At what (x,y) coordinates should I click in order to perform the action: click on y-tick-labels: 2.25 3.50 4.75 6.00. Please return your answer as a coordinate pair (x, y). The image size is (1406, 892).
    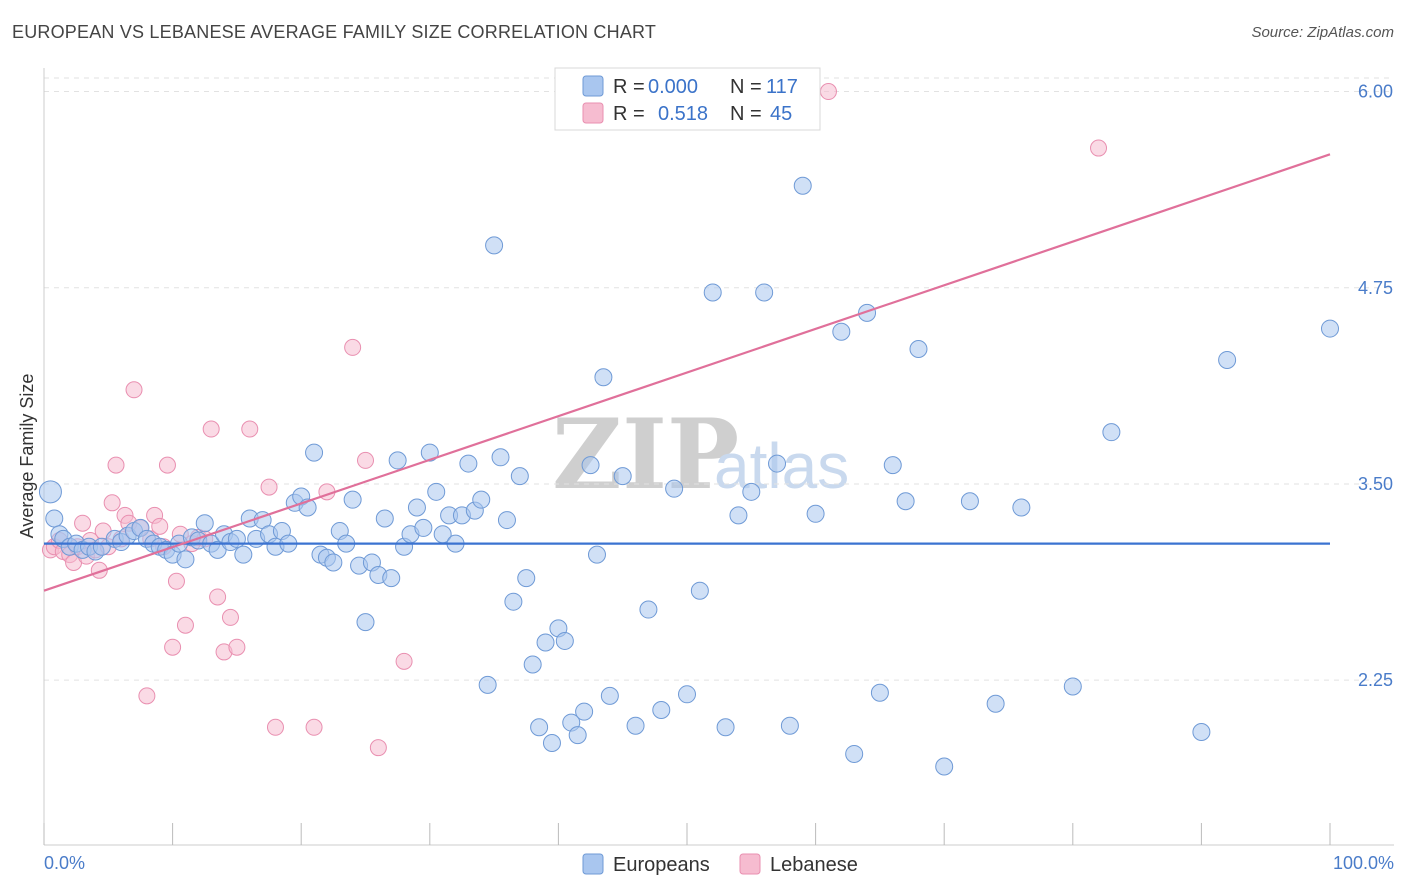
    Looking at the image, I should click on (1375, 386).